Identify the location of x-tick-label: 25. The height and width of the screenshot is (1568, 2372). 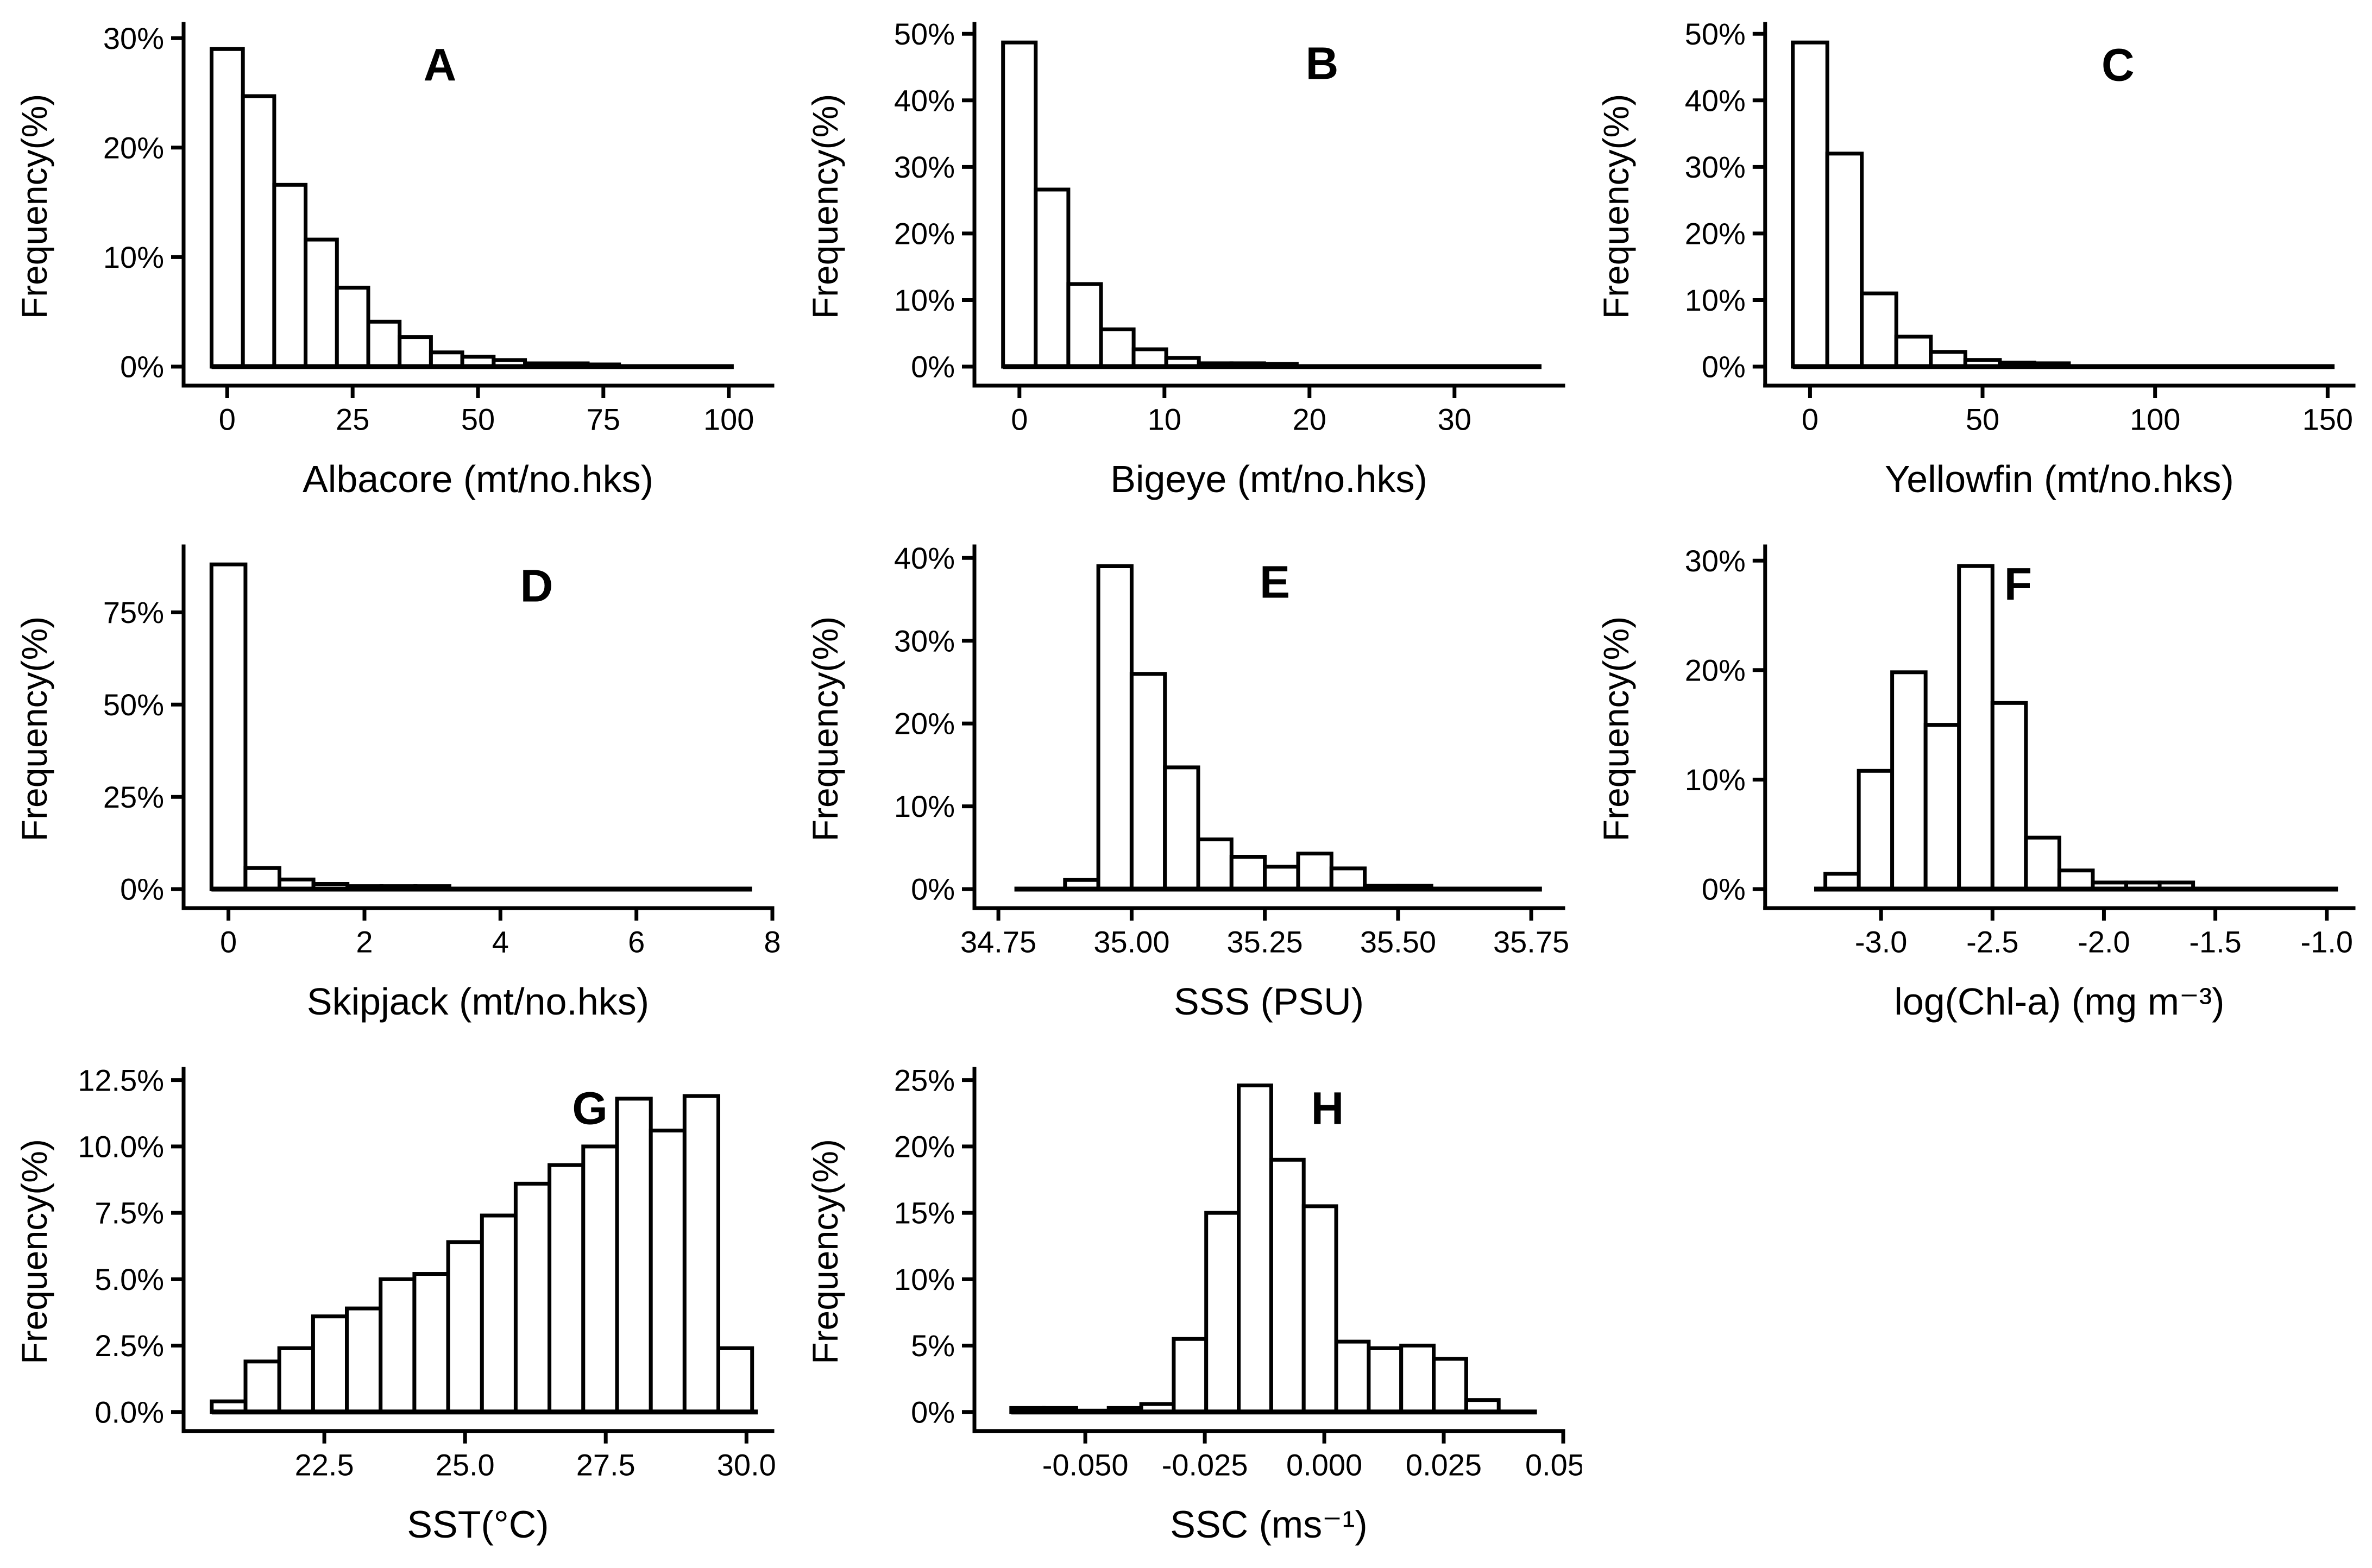
(352, 419).